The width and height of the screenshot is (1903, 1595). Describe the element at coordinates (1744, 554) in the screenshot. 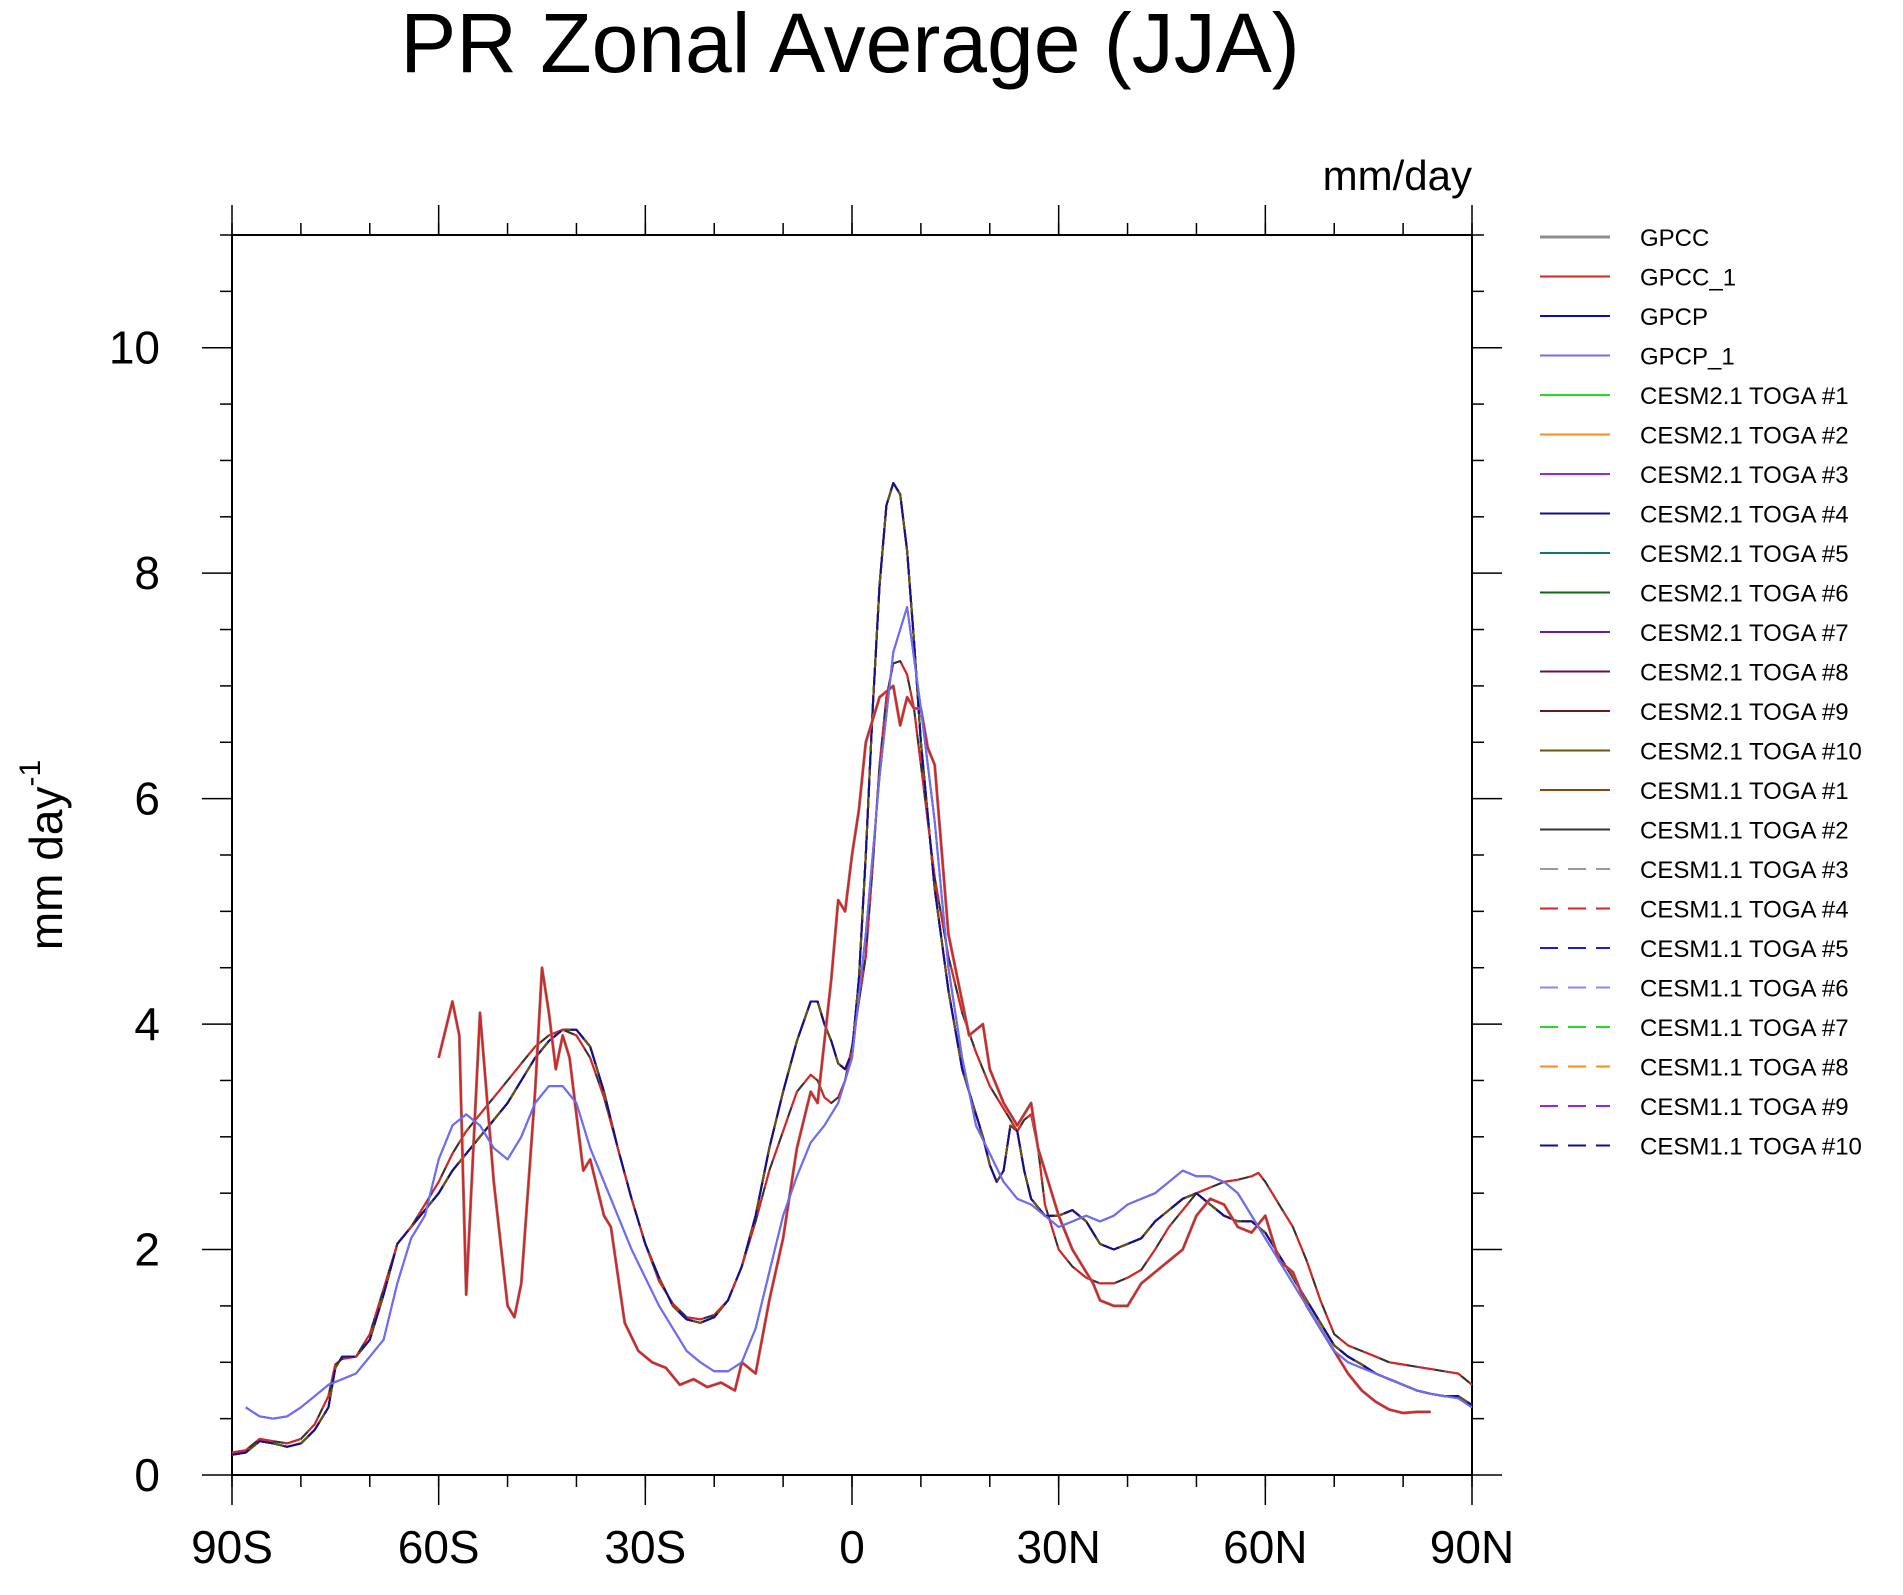

I see `legend-label: CESM2.1 TOGA #5` at that location.